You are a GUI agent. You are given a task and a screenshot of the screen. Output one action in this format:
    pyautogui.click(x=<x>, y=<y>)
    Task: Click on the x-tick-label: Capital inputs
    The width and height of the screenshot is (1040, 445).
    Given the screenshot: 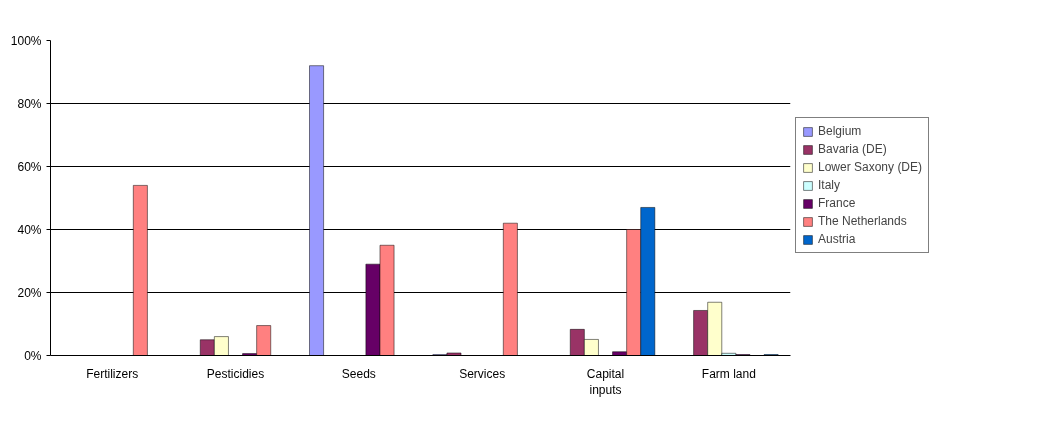 What is the action you would take?
    pyautogui.click(x=605, y=382)
    